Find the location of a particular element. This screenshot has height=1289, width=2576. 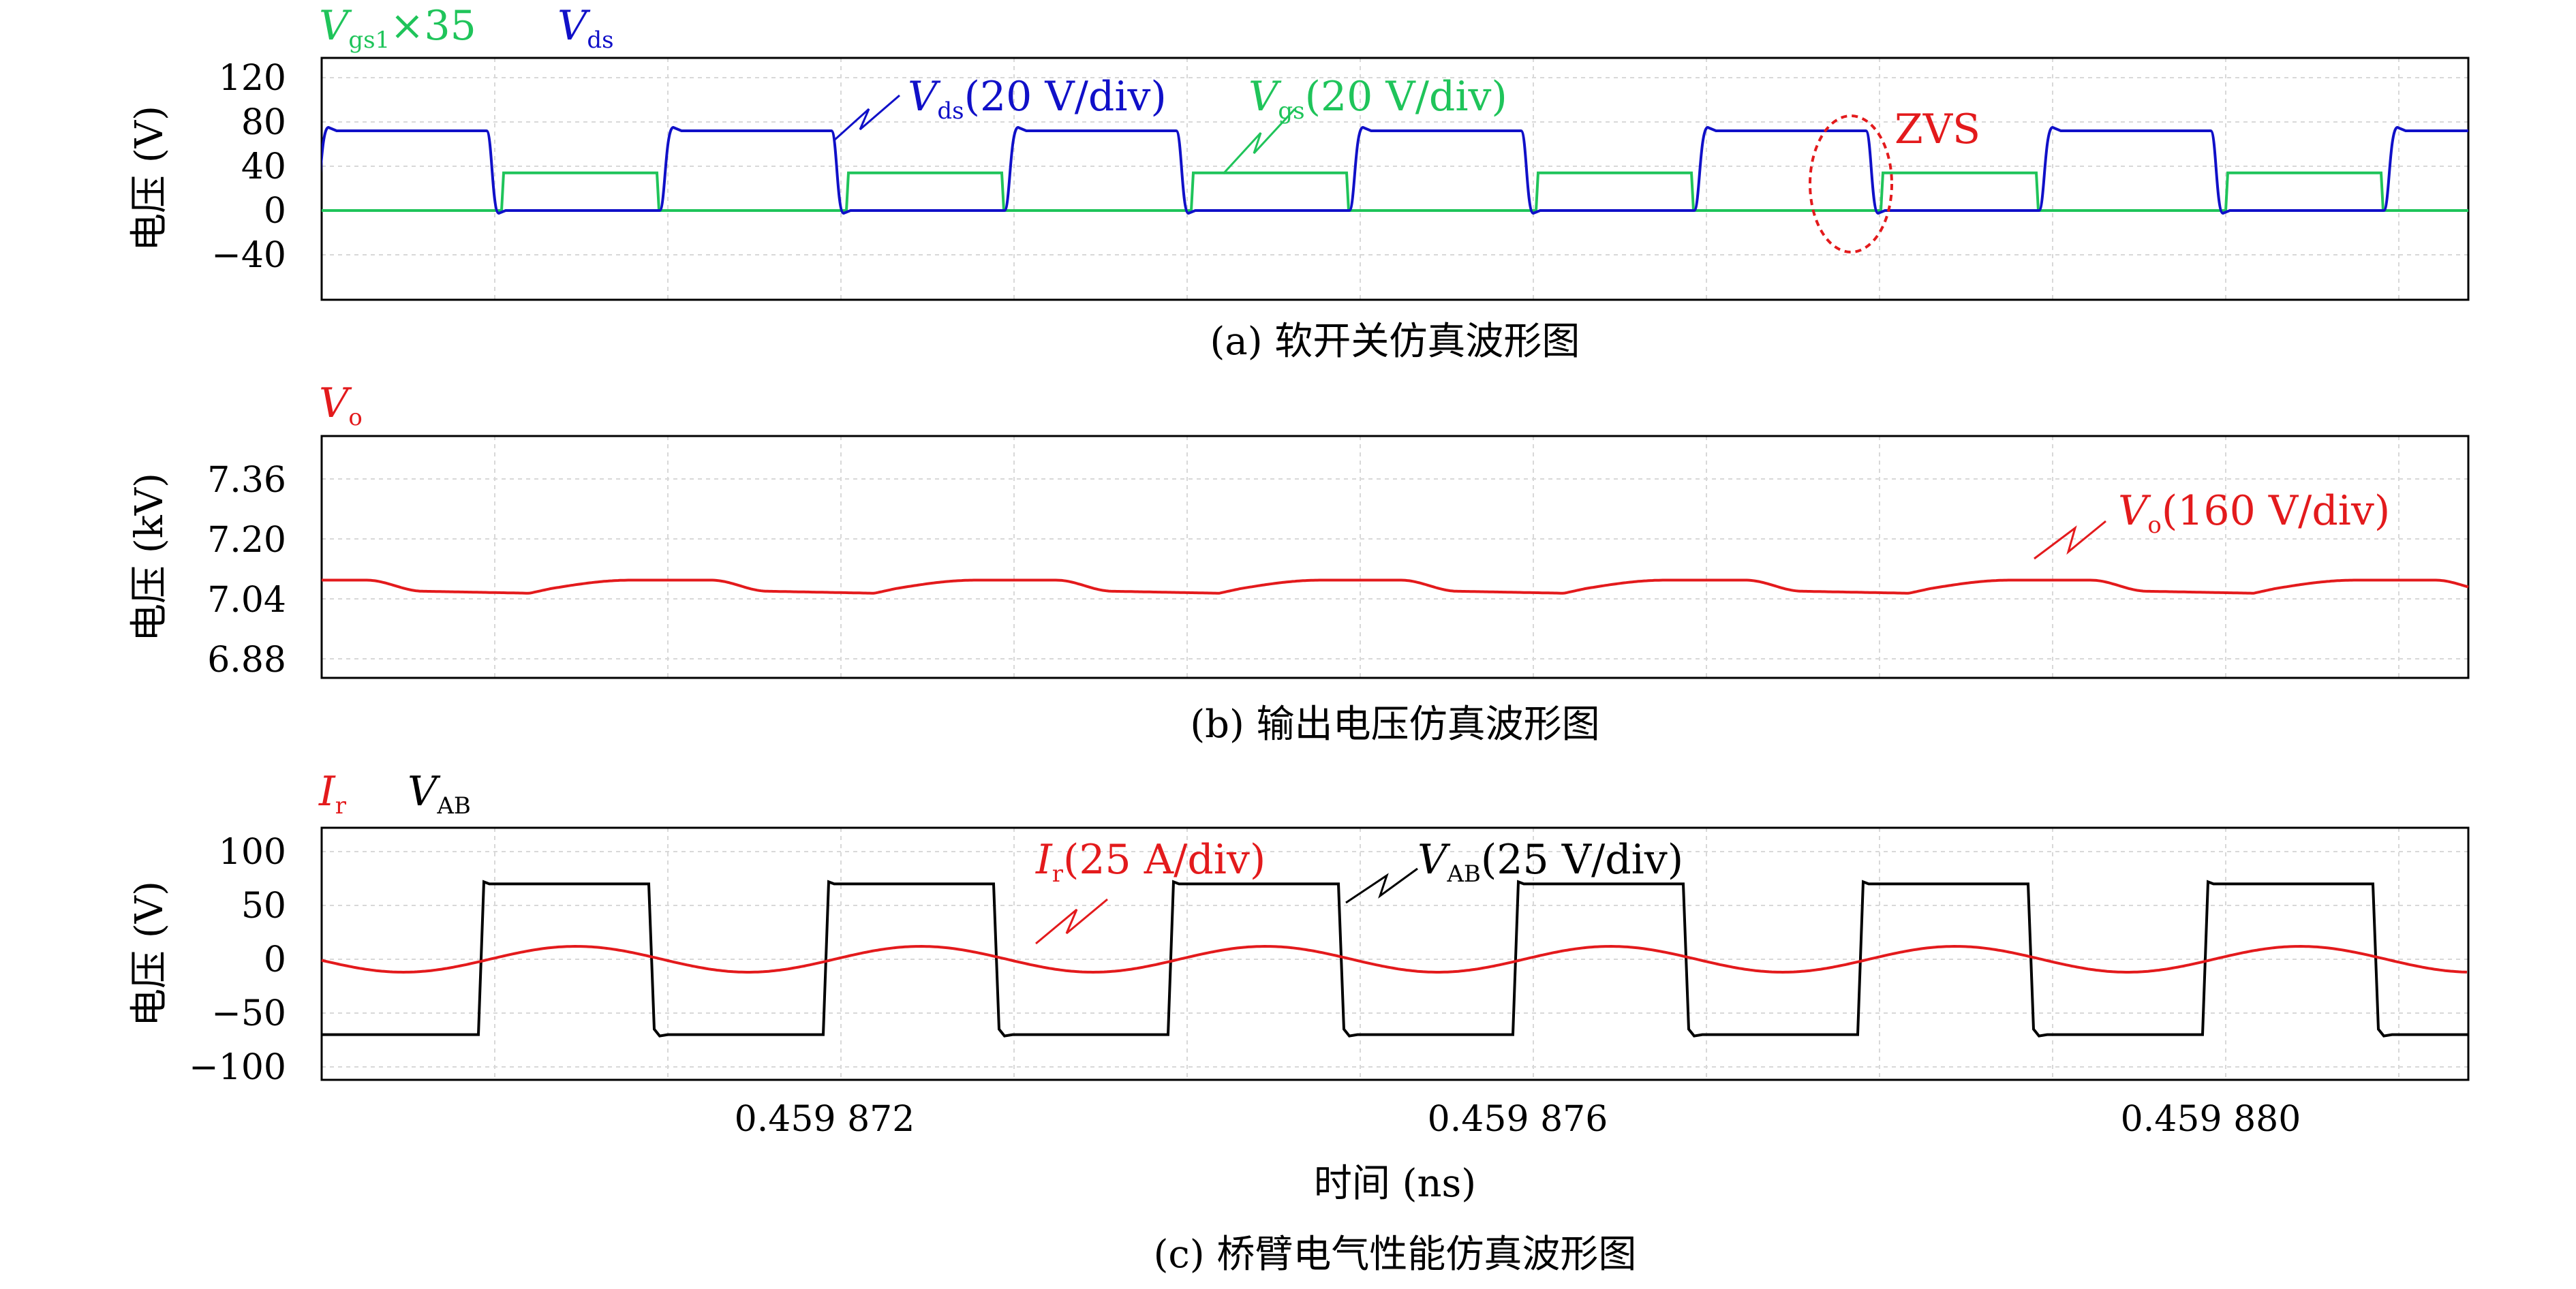

vds-annotation-leader is located at coordinates (867, 117).